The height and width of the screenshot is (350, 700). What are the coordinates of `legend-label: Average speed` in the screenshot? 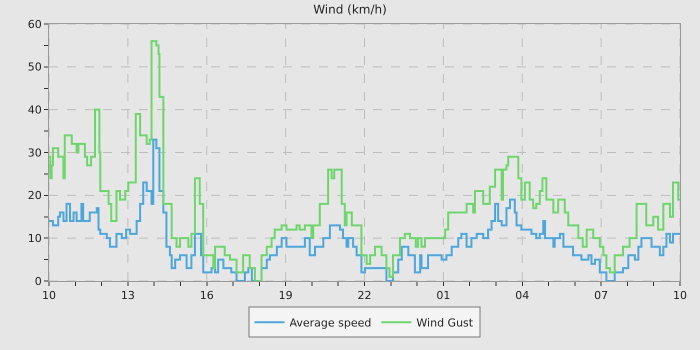 It's located at (331, 323).